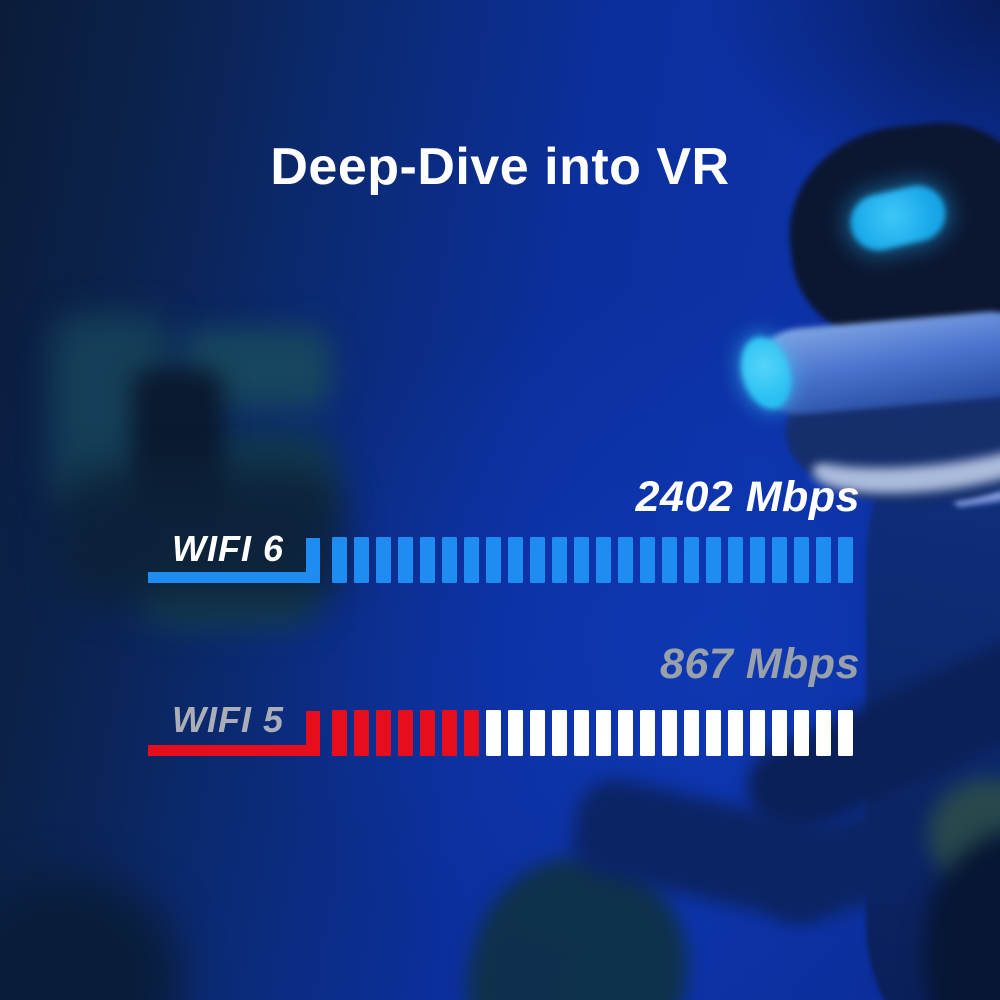 The image size is (1000, 1000). What do you see at coordinates (228, 548) in the screenshot?
I see `wifi6-label: WIFI 6` at bounding box center [228, 548].